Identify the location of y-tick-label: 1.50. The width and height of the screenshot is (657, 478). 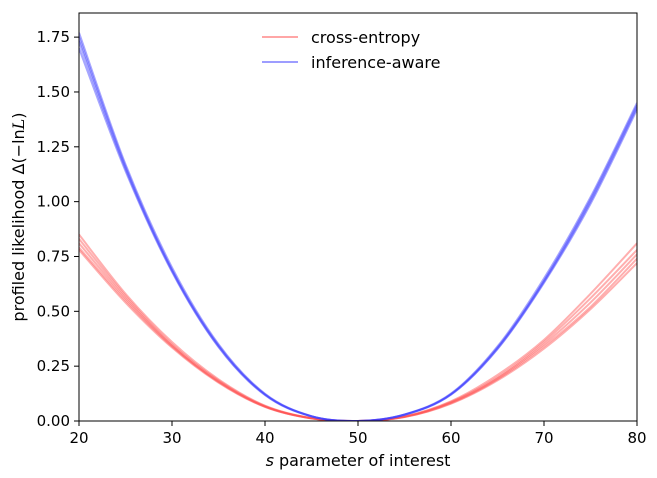
(53, 92).